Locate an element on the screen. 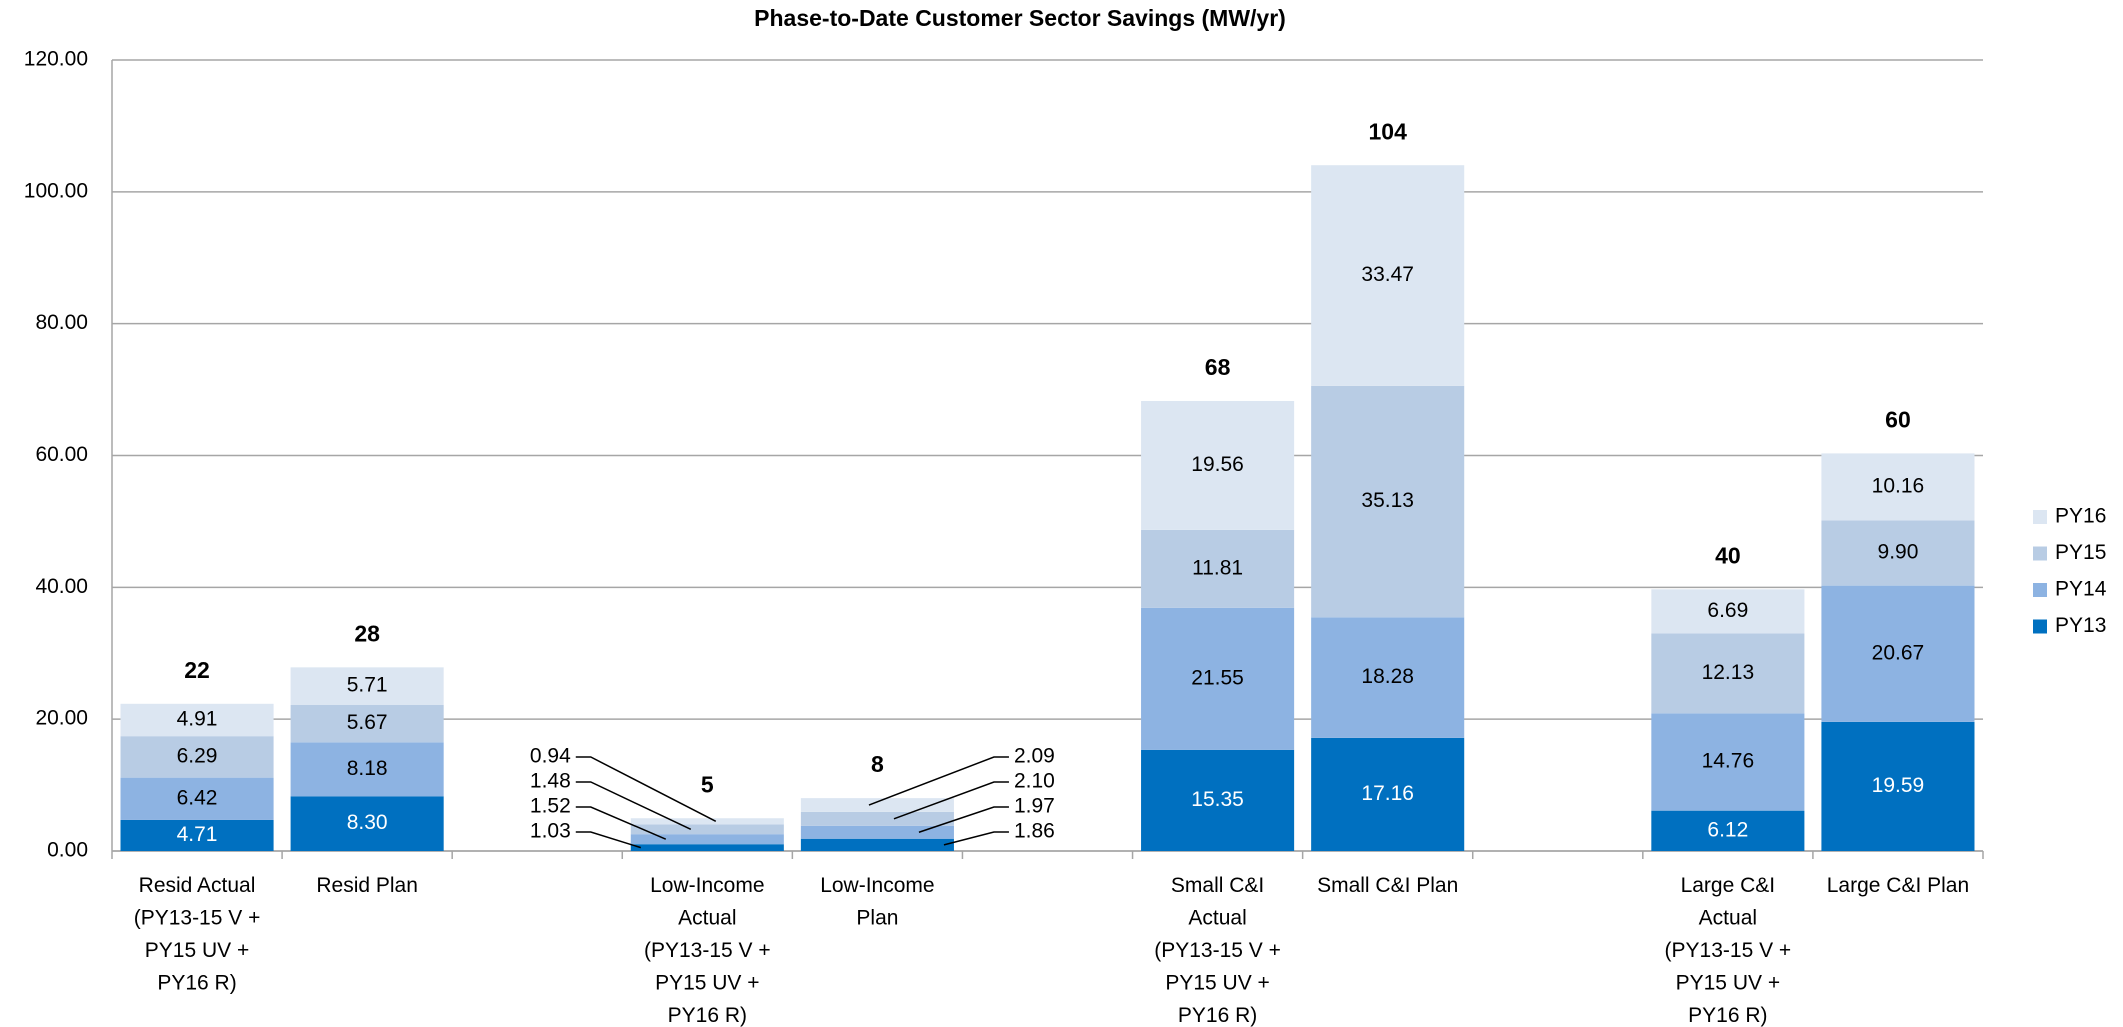  value-label: 10.16 is located at coordinates (1898, 485).